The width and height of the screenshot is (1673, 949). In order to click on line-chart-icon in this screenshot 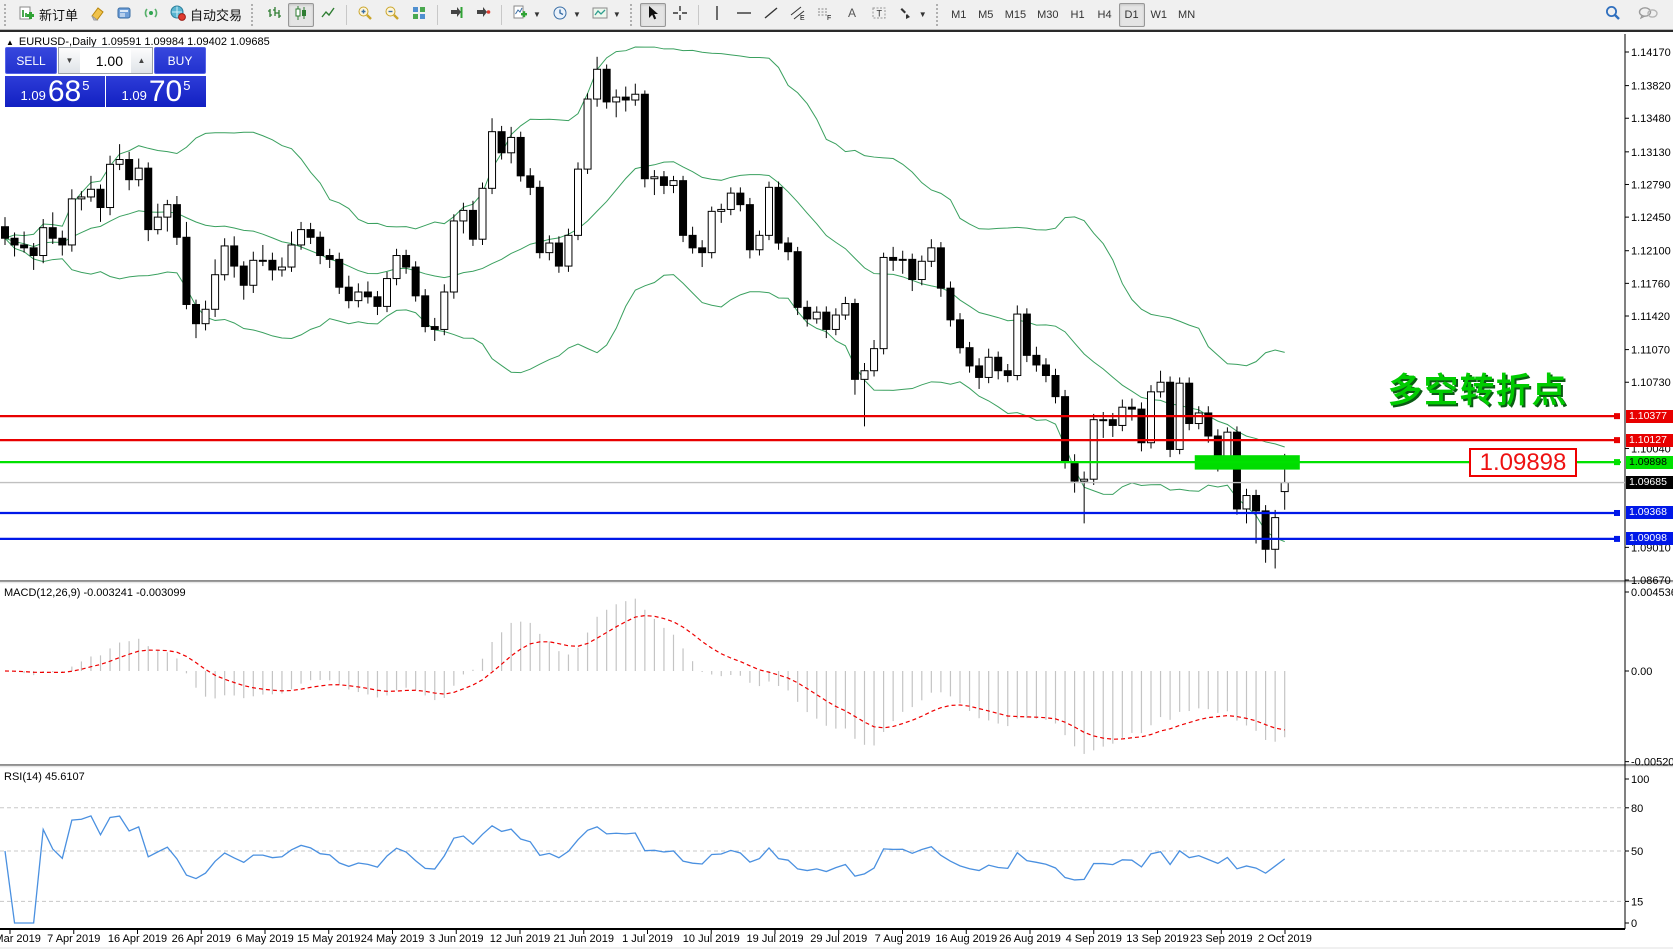, I will do `click(328, 14)`.